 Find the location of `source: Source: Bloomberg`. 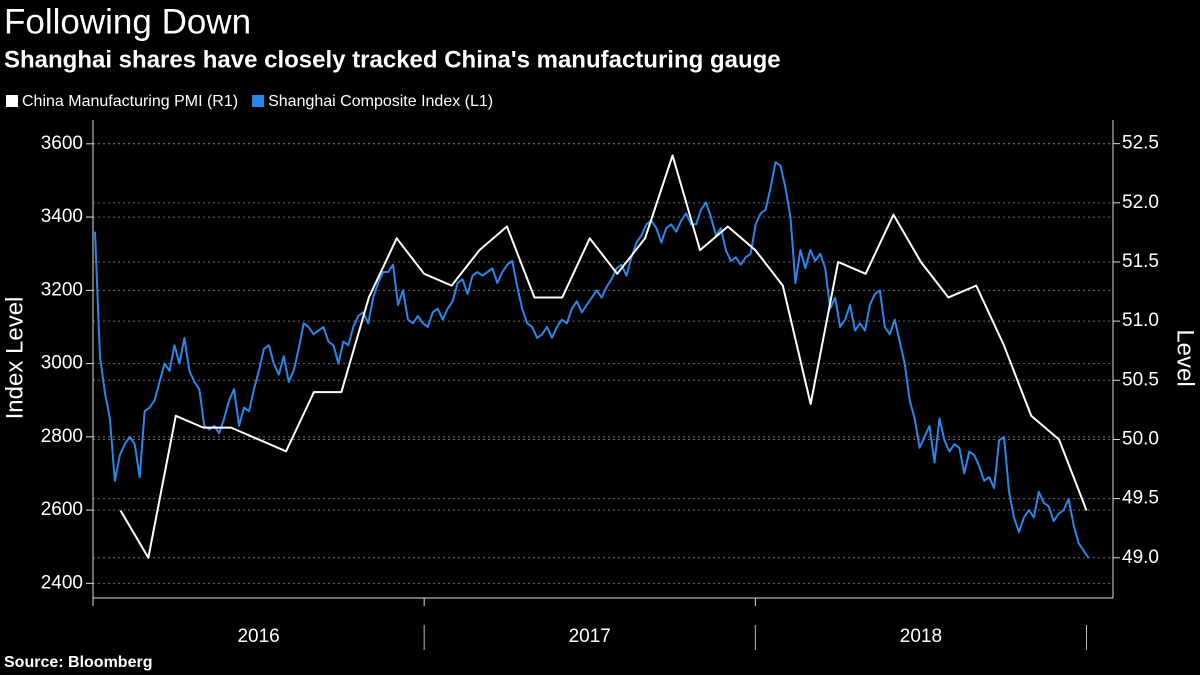

source: Source: Bloomberg is located at coordinates (78, 662).